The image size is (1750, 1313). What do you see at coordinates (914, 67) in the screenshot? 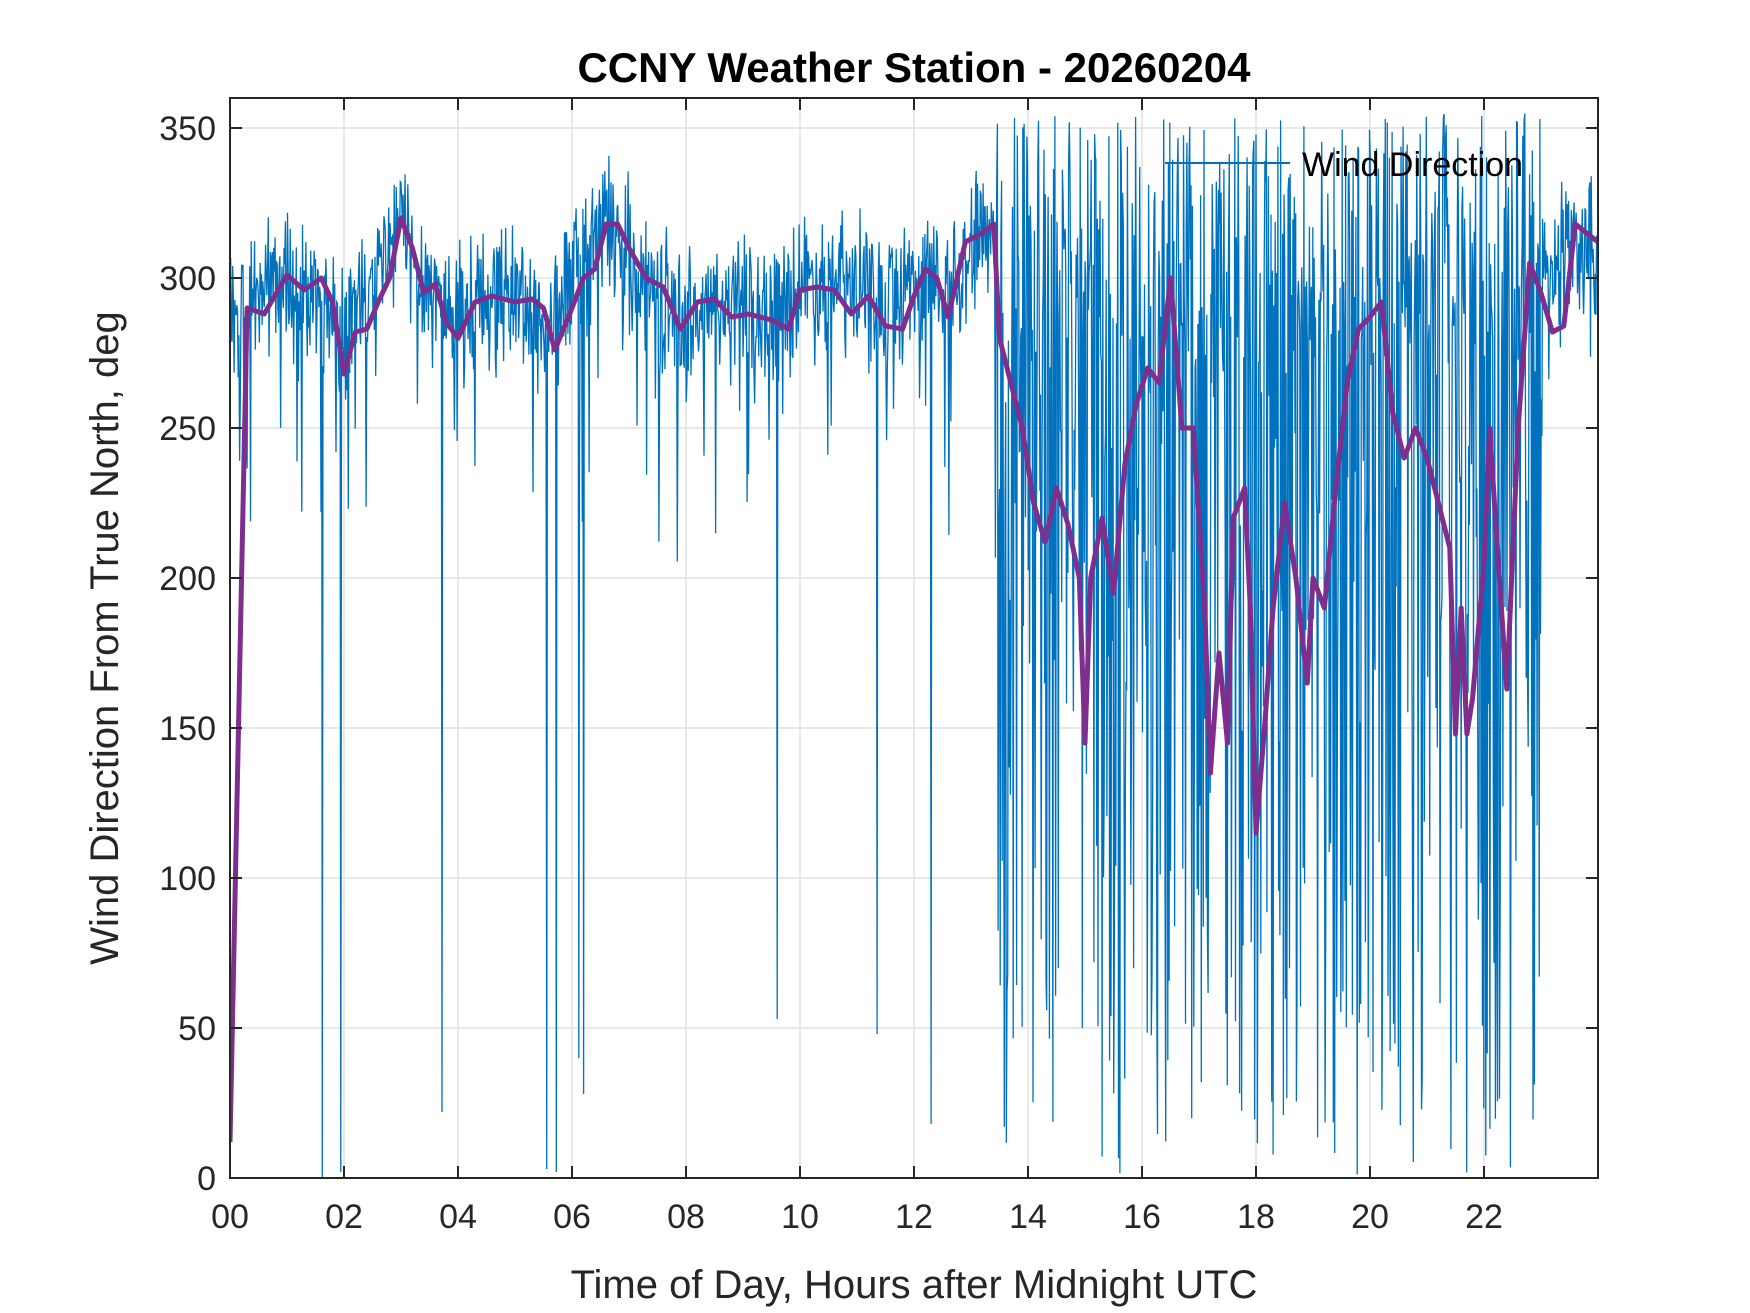
I see `chart-title: CCNY Weather Station - 20260204` at bounding box center [914, 67].